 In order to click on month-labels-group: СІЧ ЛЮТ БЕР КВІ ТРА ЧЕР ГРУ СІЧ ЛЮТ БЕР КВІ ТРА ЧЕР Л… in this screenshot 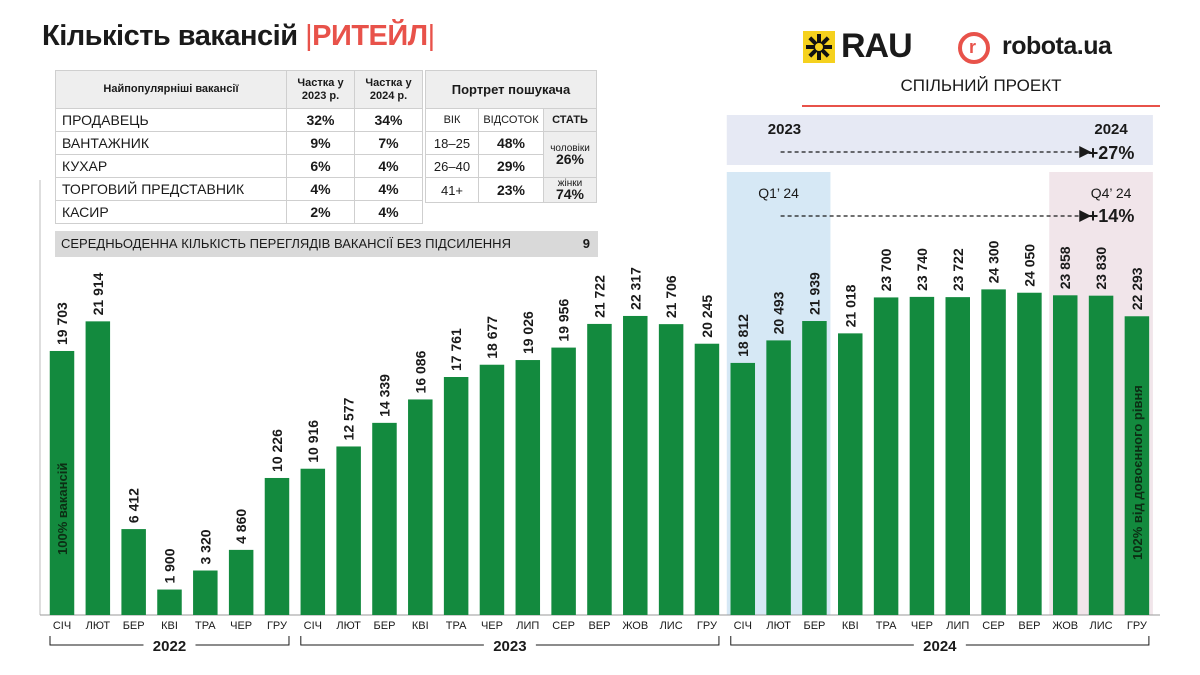, I will do `click(600, 626)`.